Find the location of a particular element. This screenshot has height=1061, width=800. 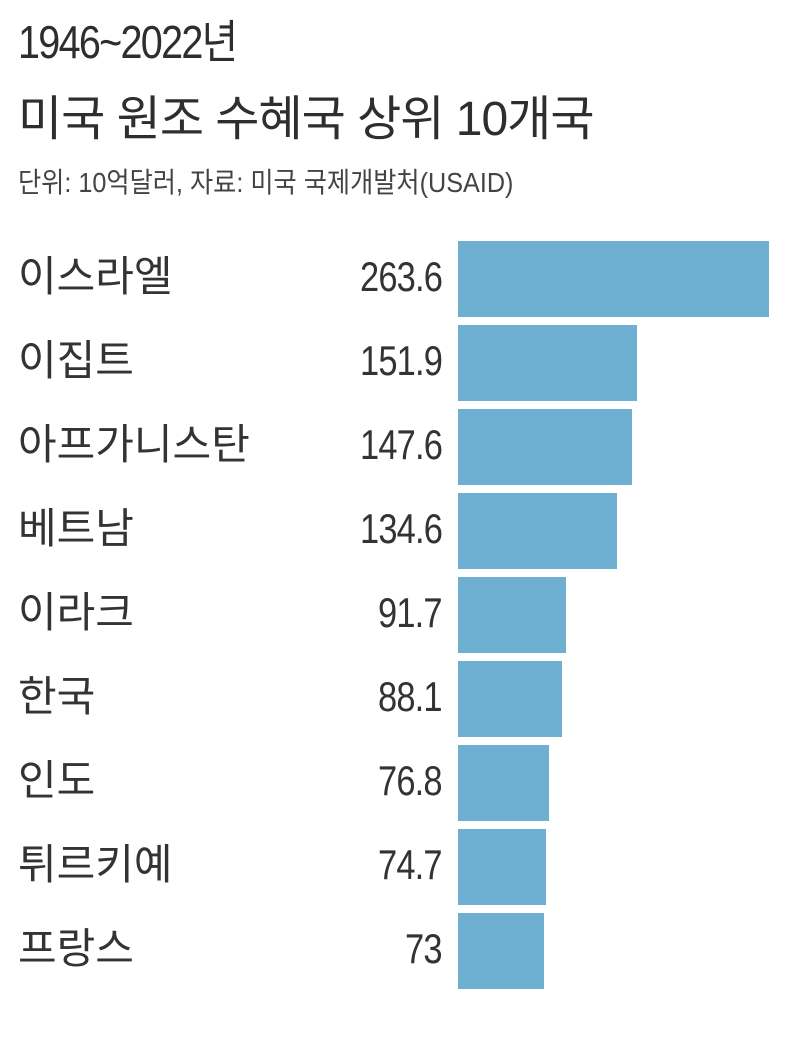

category-label: 아프가니스탄 is located at coordinates (134, 444).